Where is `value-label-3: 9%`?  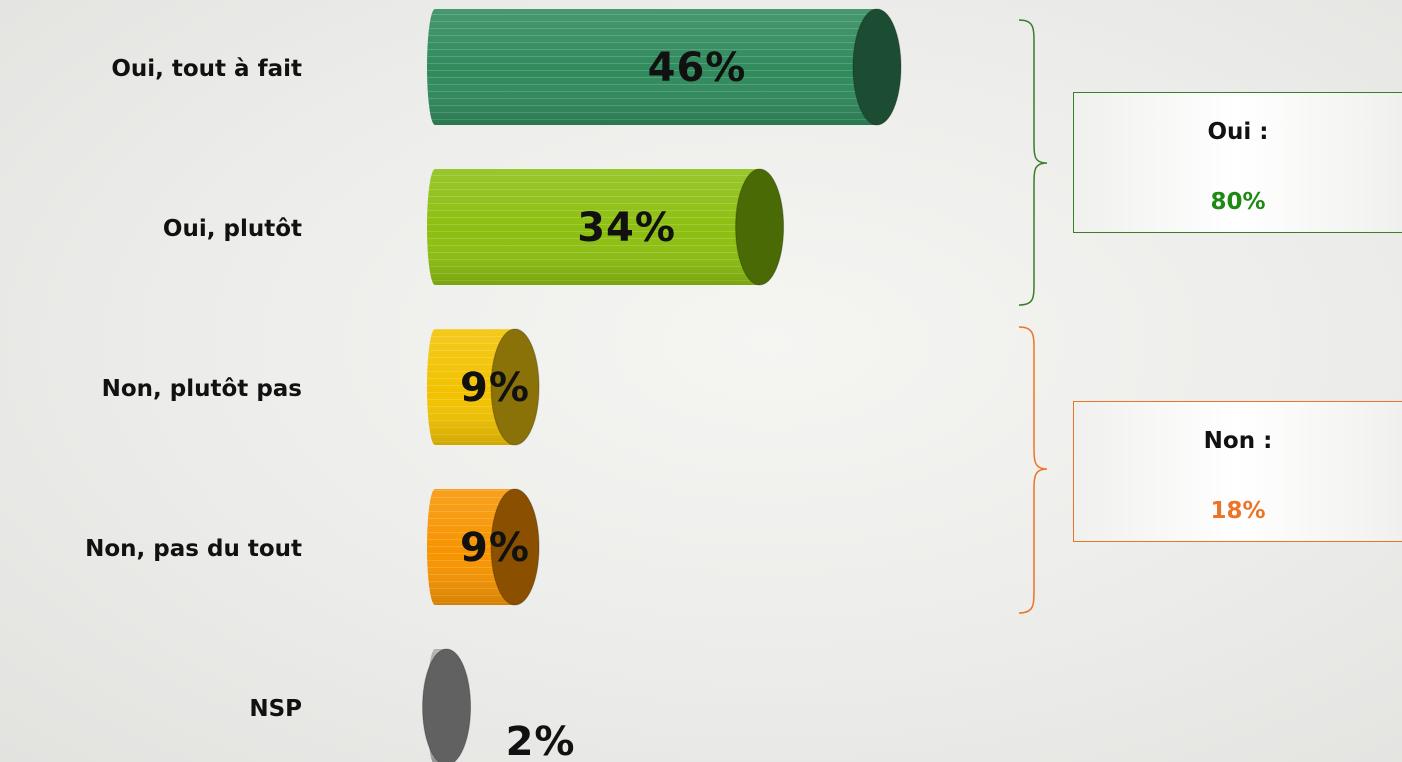
value-label-3: 9% is located at coordinates (495, 388).